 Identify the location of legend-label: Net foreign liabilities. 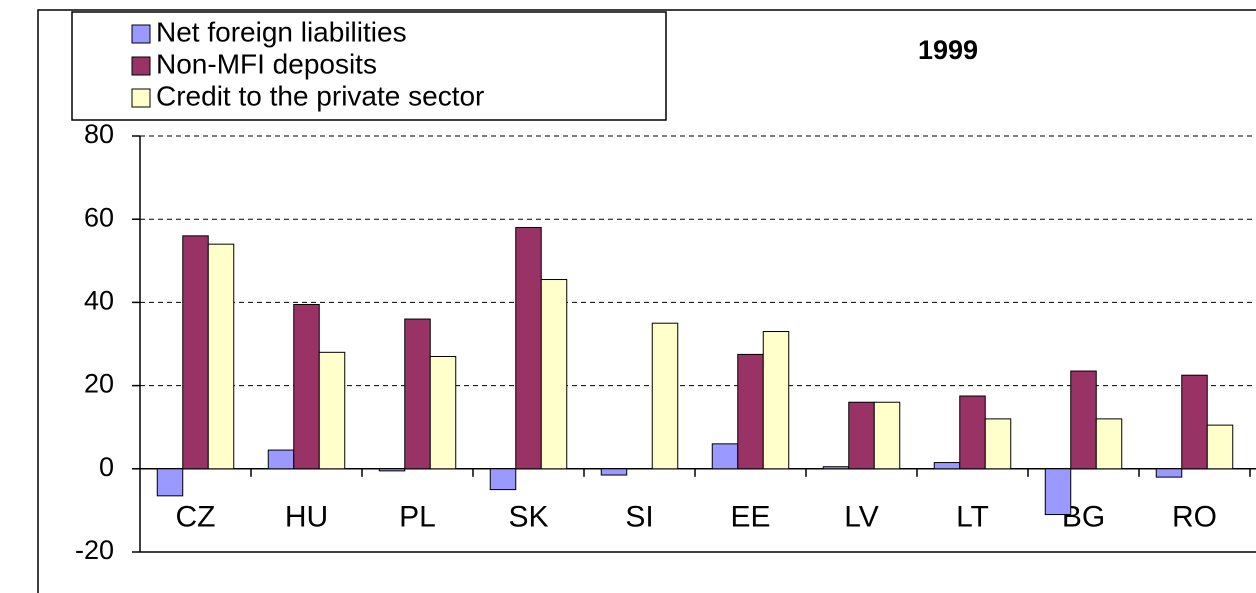
(281, 31).